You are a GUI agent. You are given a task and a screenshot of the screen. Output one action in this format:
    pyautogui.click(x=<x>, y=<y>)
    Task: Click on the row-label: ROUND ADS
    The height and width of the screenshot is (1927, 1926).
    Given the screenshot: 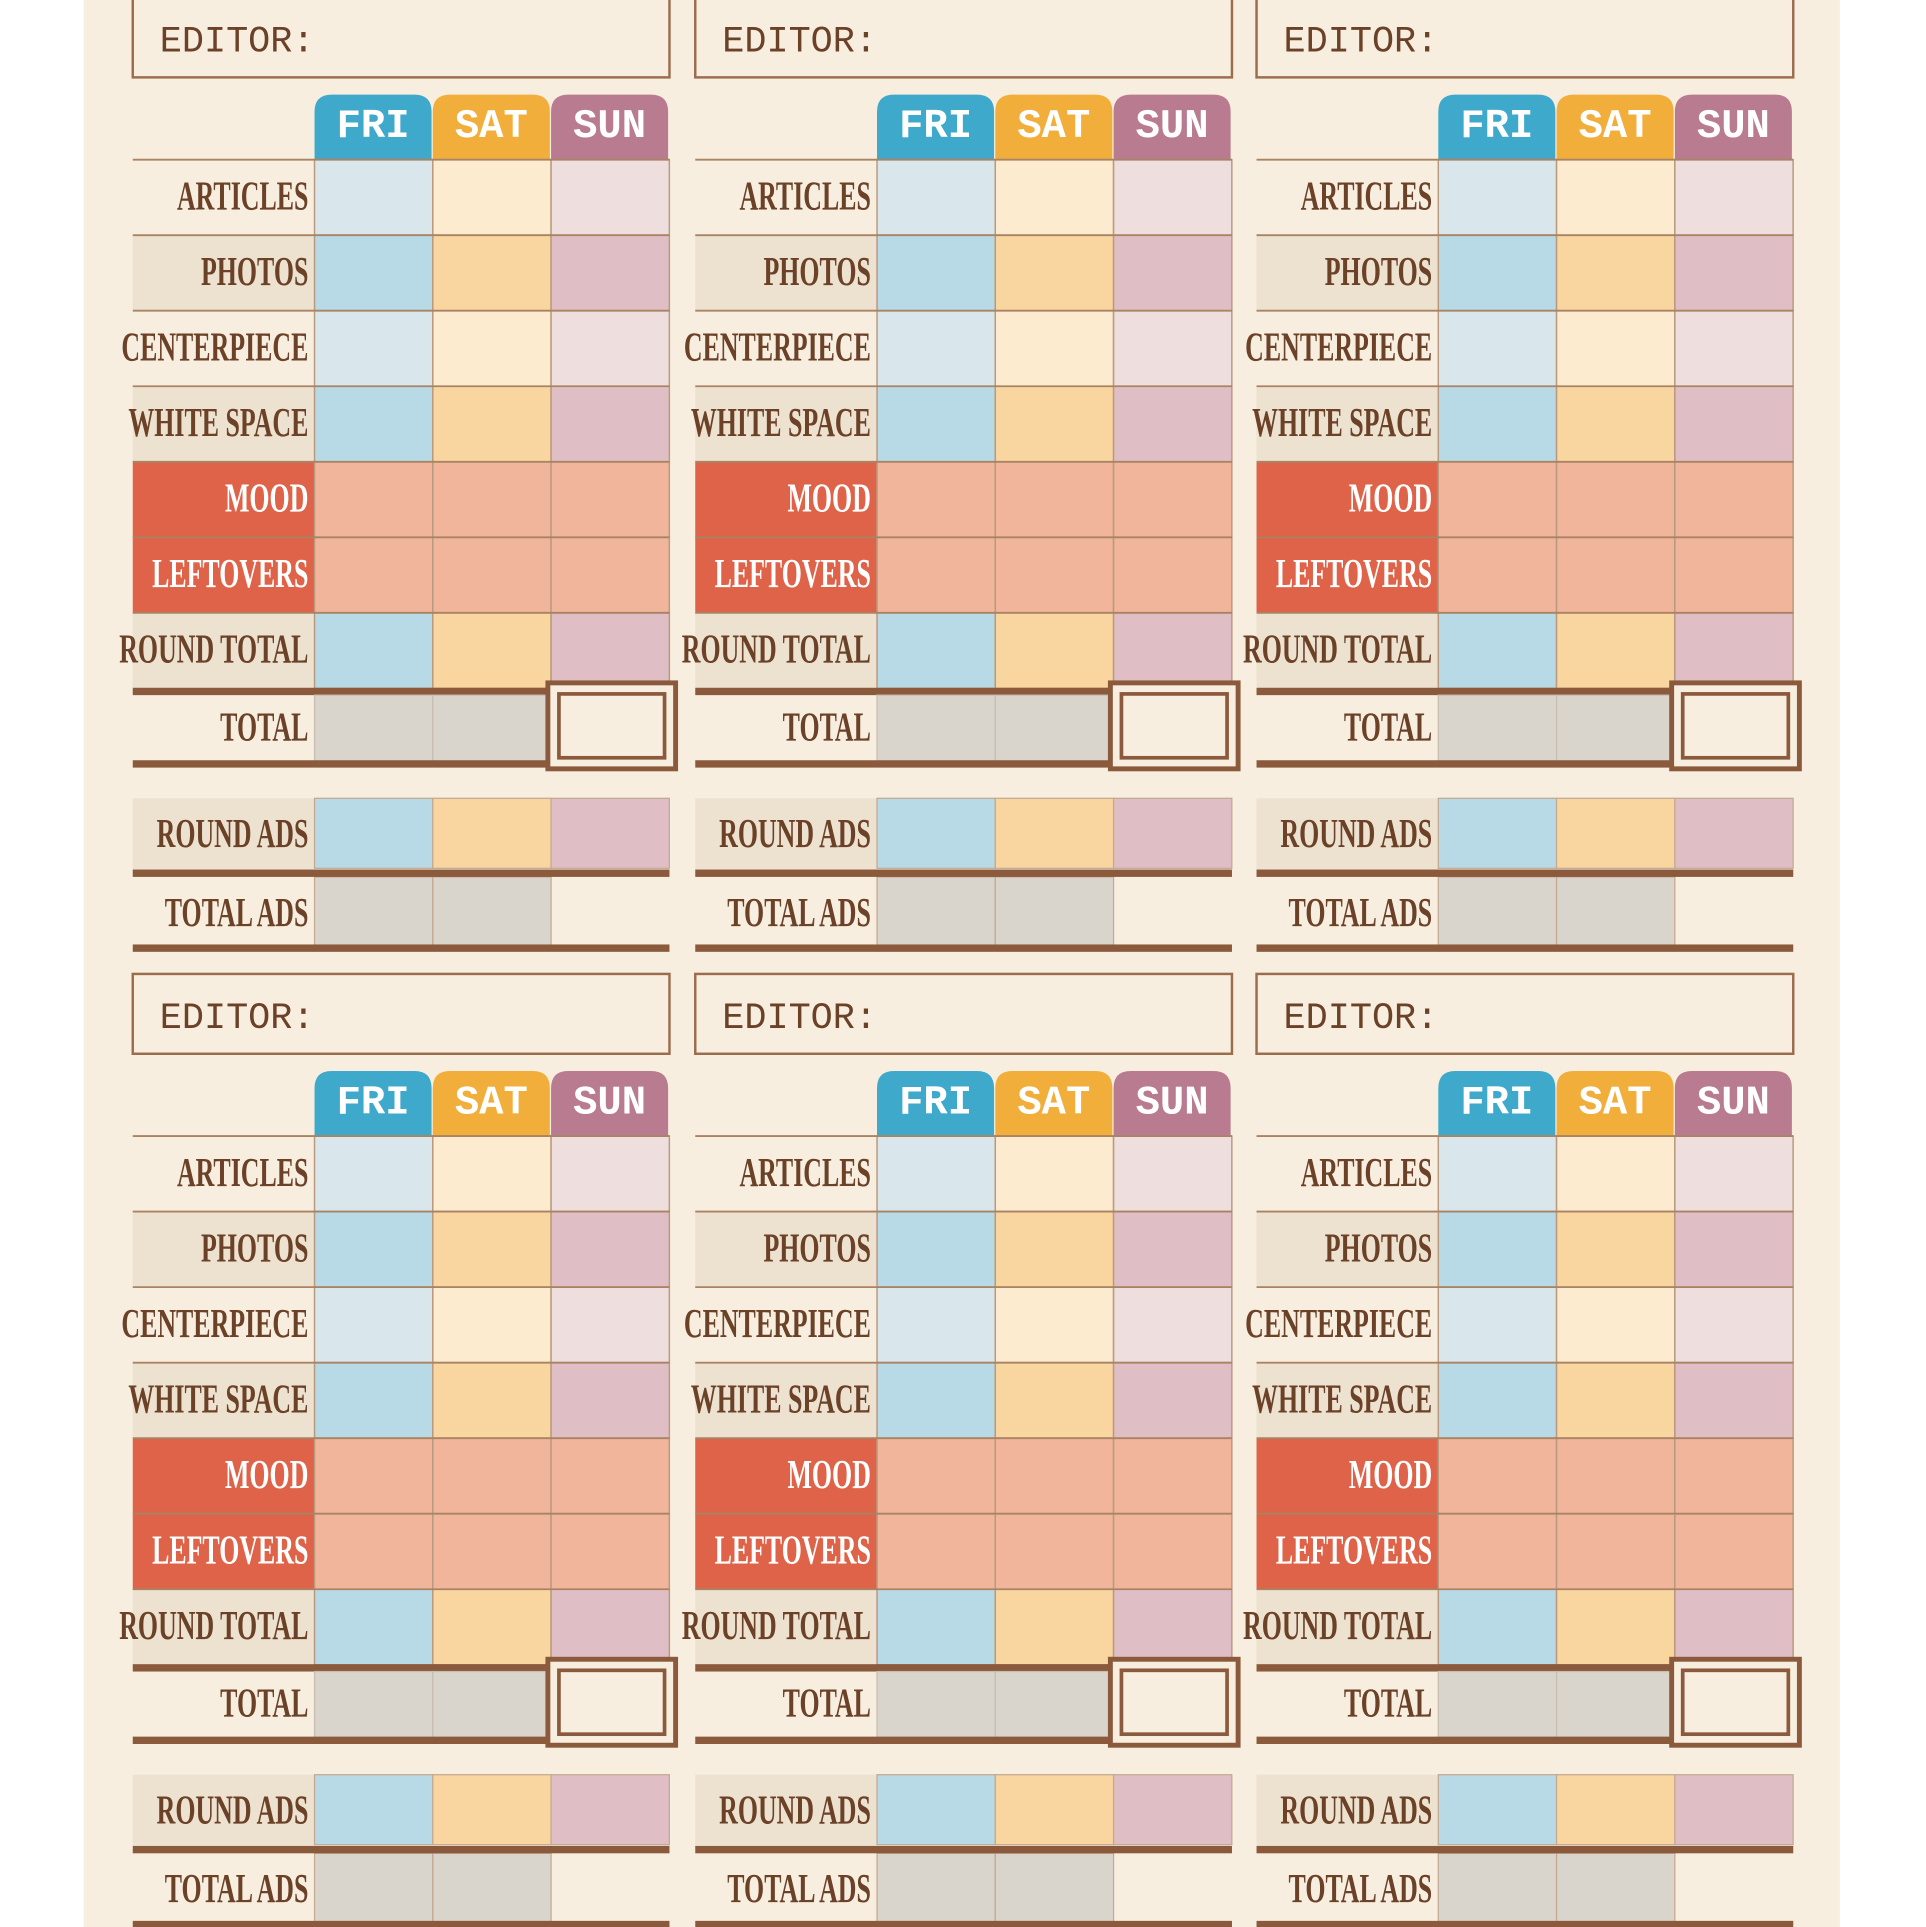 What is the action you would take?
    pyautogui.click(x=795, y=833)
    